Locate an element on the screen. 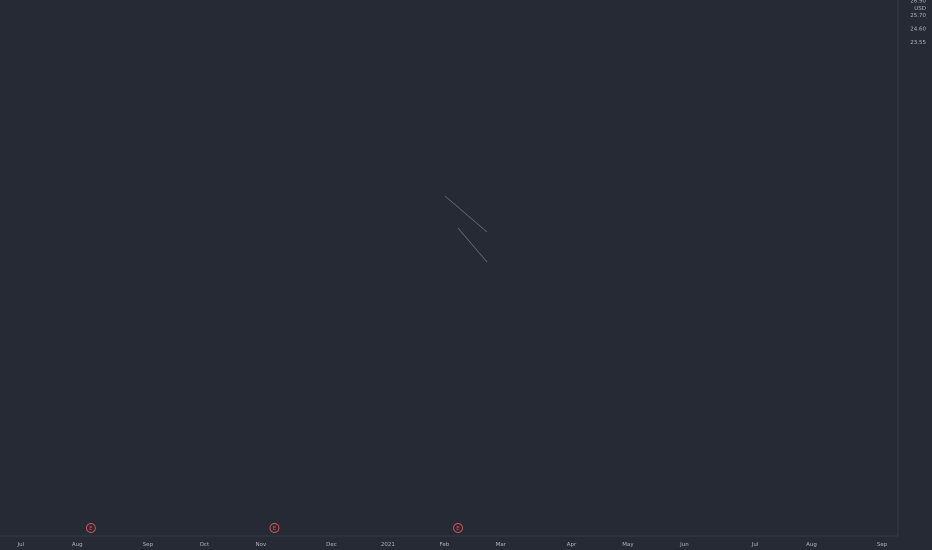 This screenshot has width=932, height=550. time-tick-label: Dec is located at coordinates (331, 545).